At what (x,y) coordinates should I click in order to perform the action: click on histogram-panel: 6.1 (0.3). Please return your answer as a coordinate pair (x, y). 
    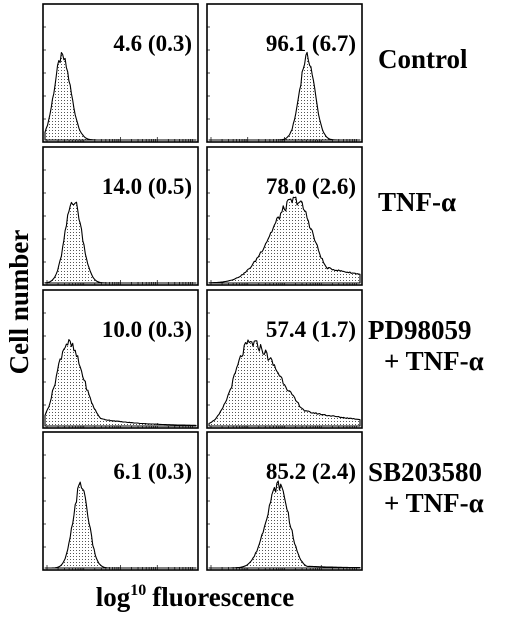
    Looking at the image, I should click on (120, 501).